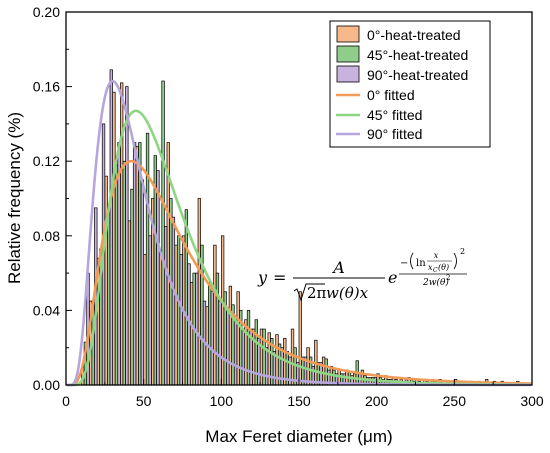 The height and width of the screenshot is (453, 550). I want to click on formula-exp-den-power: 2, so click(448, 278).